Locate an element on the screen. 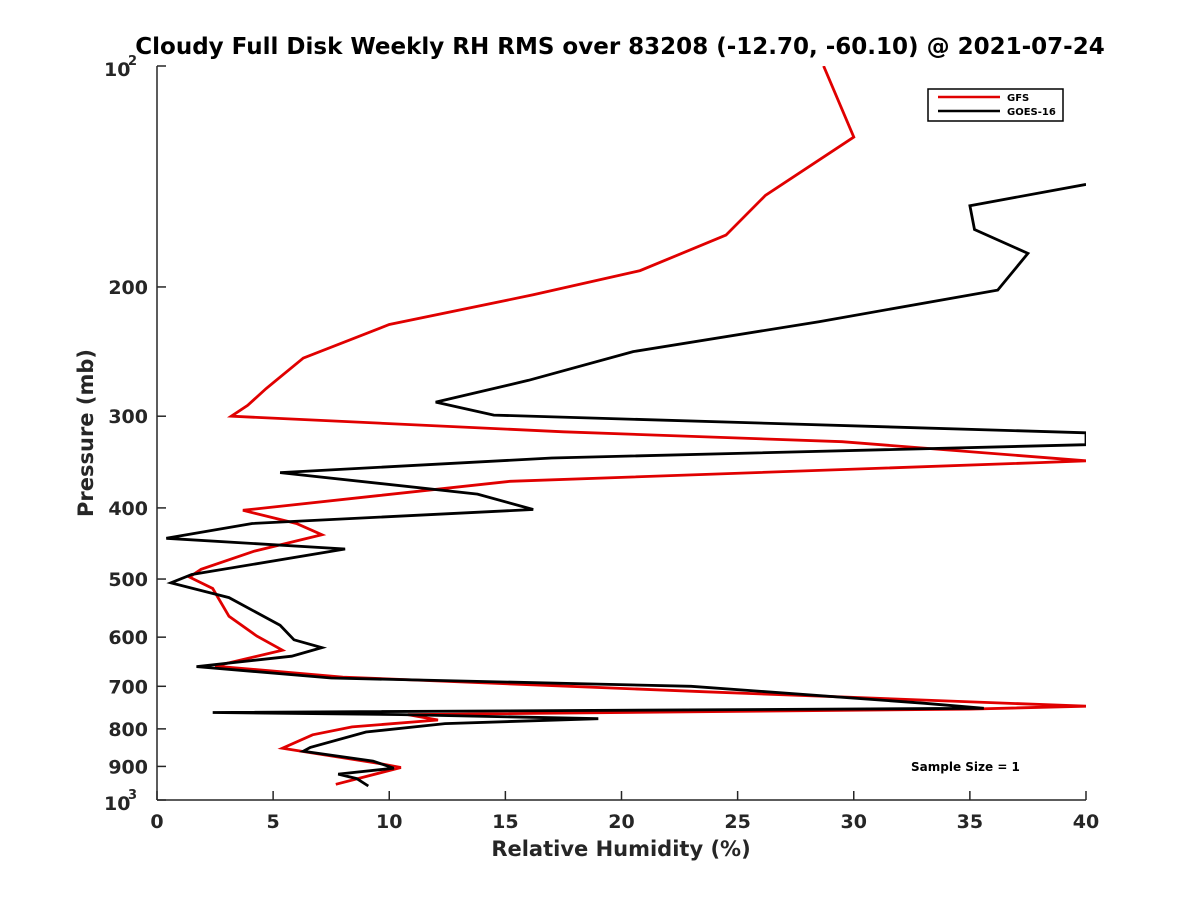 The width and height of the screenshot is (1200, 900). x-axis: 0 5 10 15 20 25 30 35 40 is located at coordinates (624, 812).